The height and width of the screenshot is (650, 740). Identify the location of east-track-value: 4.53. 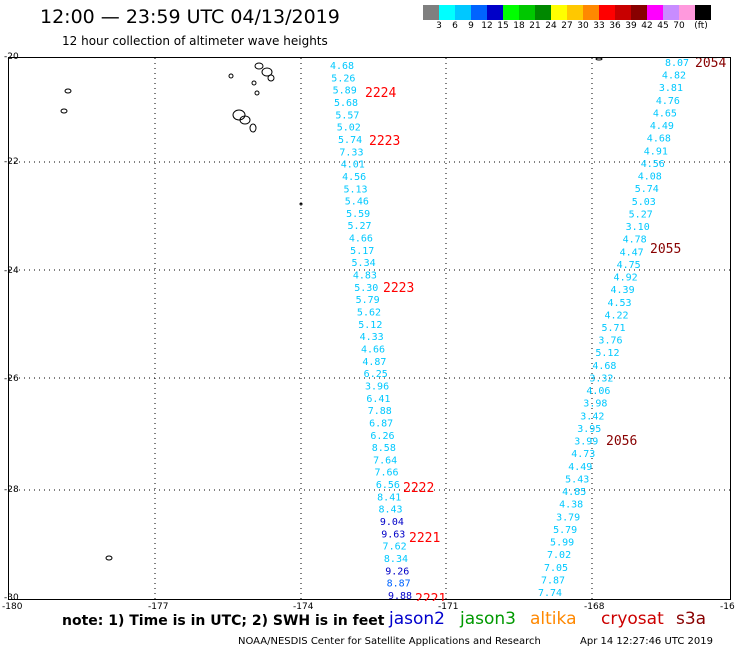
(620, 303).